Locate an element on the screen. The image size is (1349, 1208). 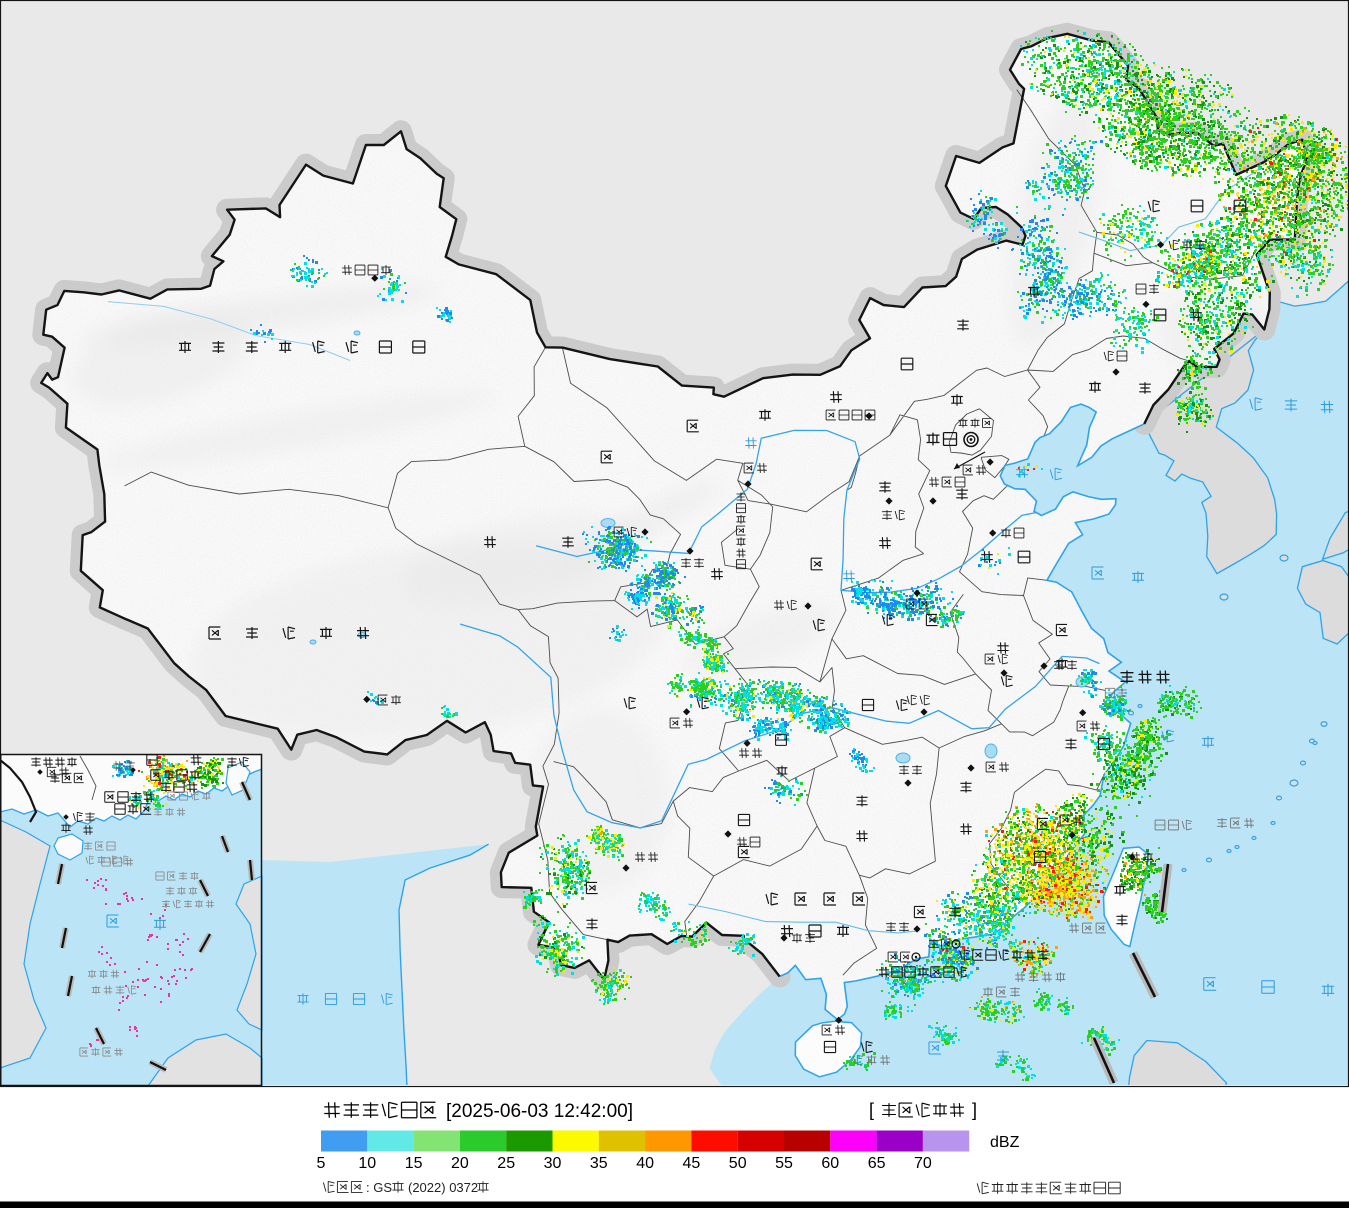
svg-text: 70 is located at coordinates (923, 1163).